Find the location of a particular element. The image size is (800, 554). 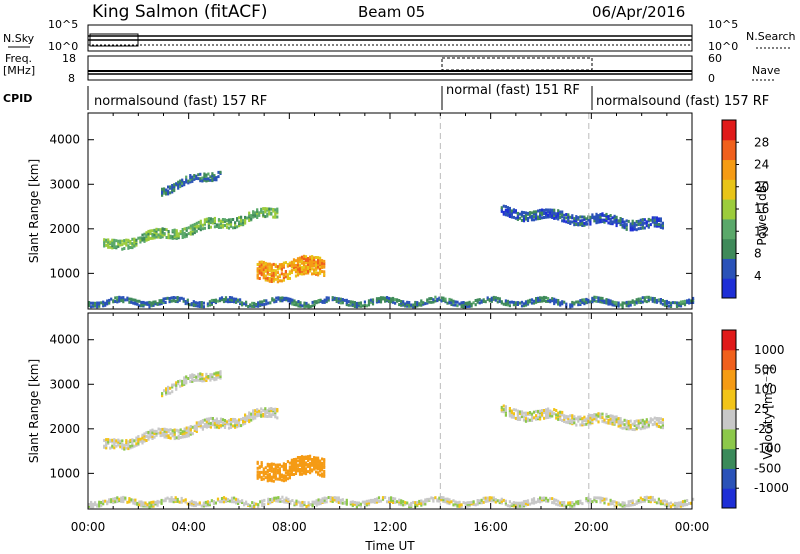

date-title: 06/Apr/2016 is located at coordinates (638, 12).